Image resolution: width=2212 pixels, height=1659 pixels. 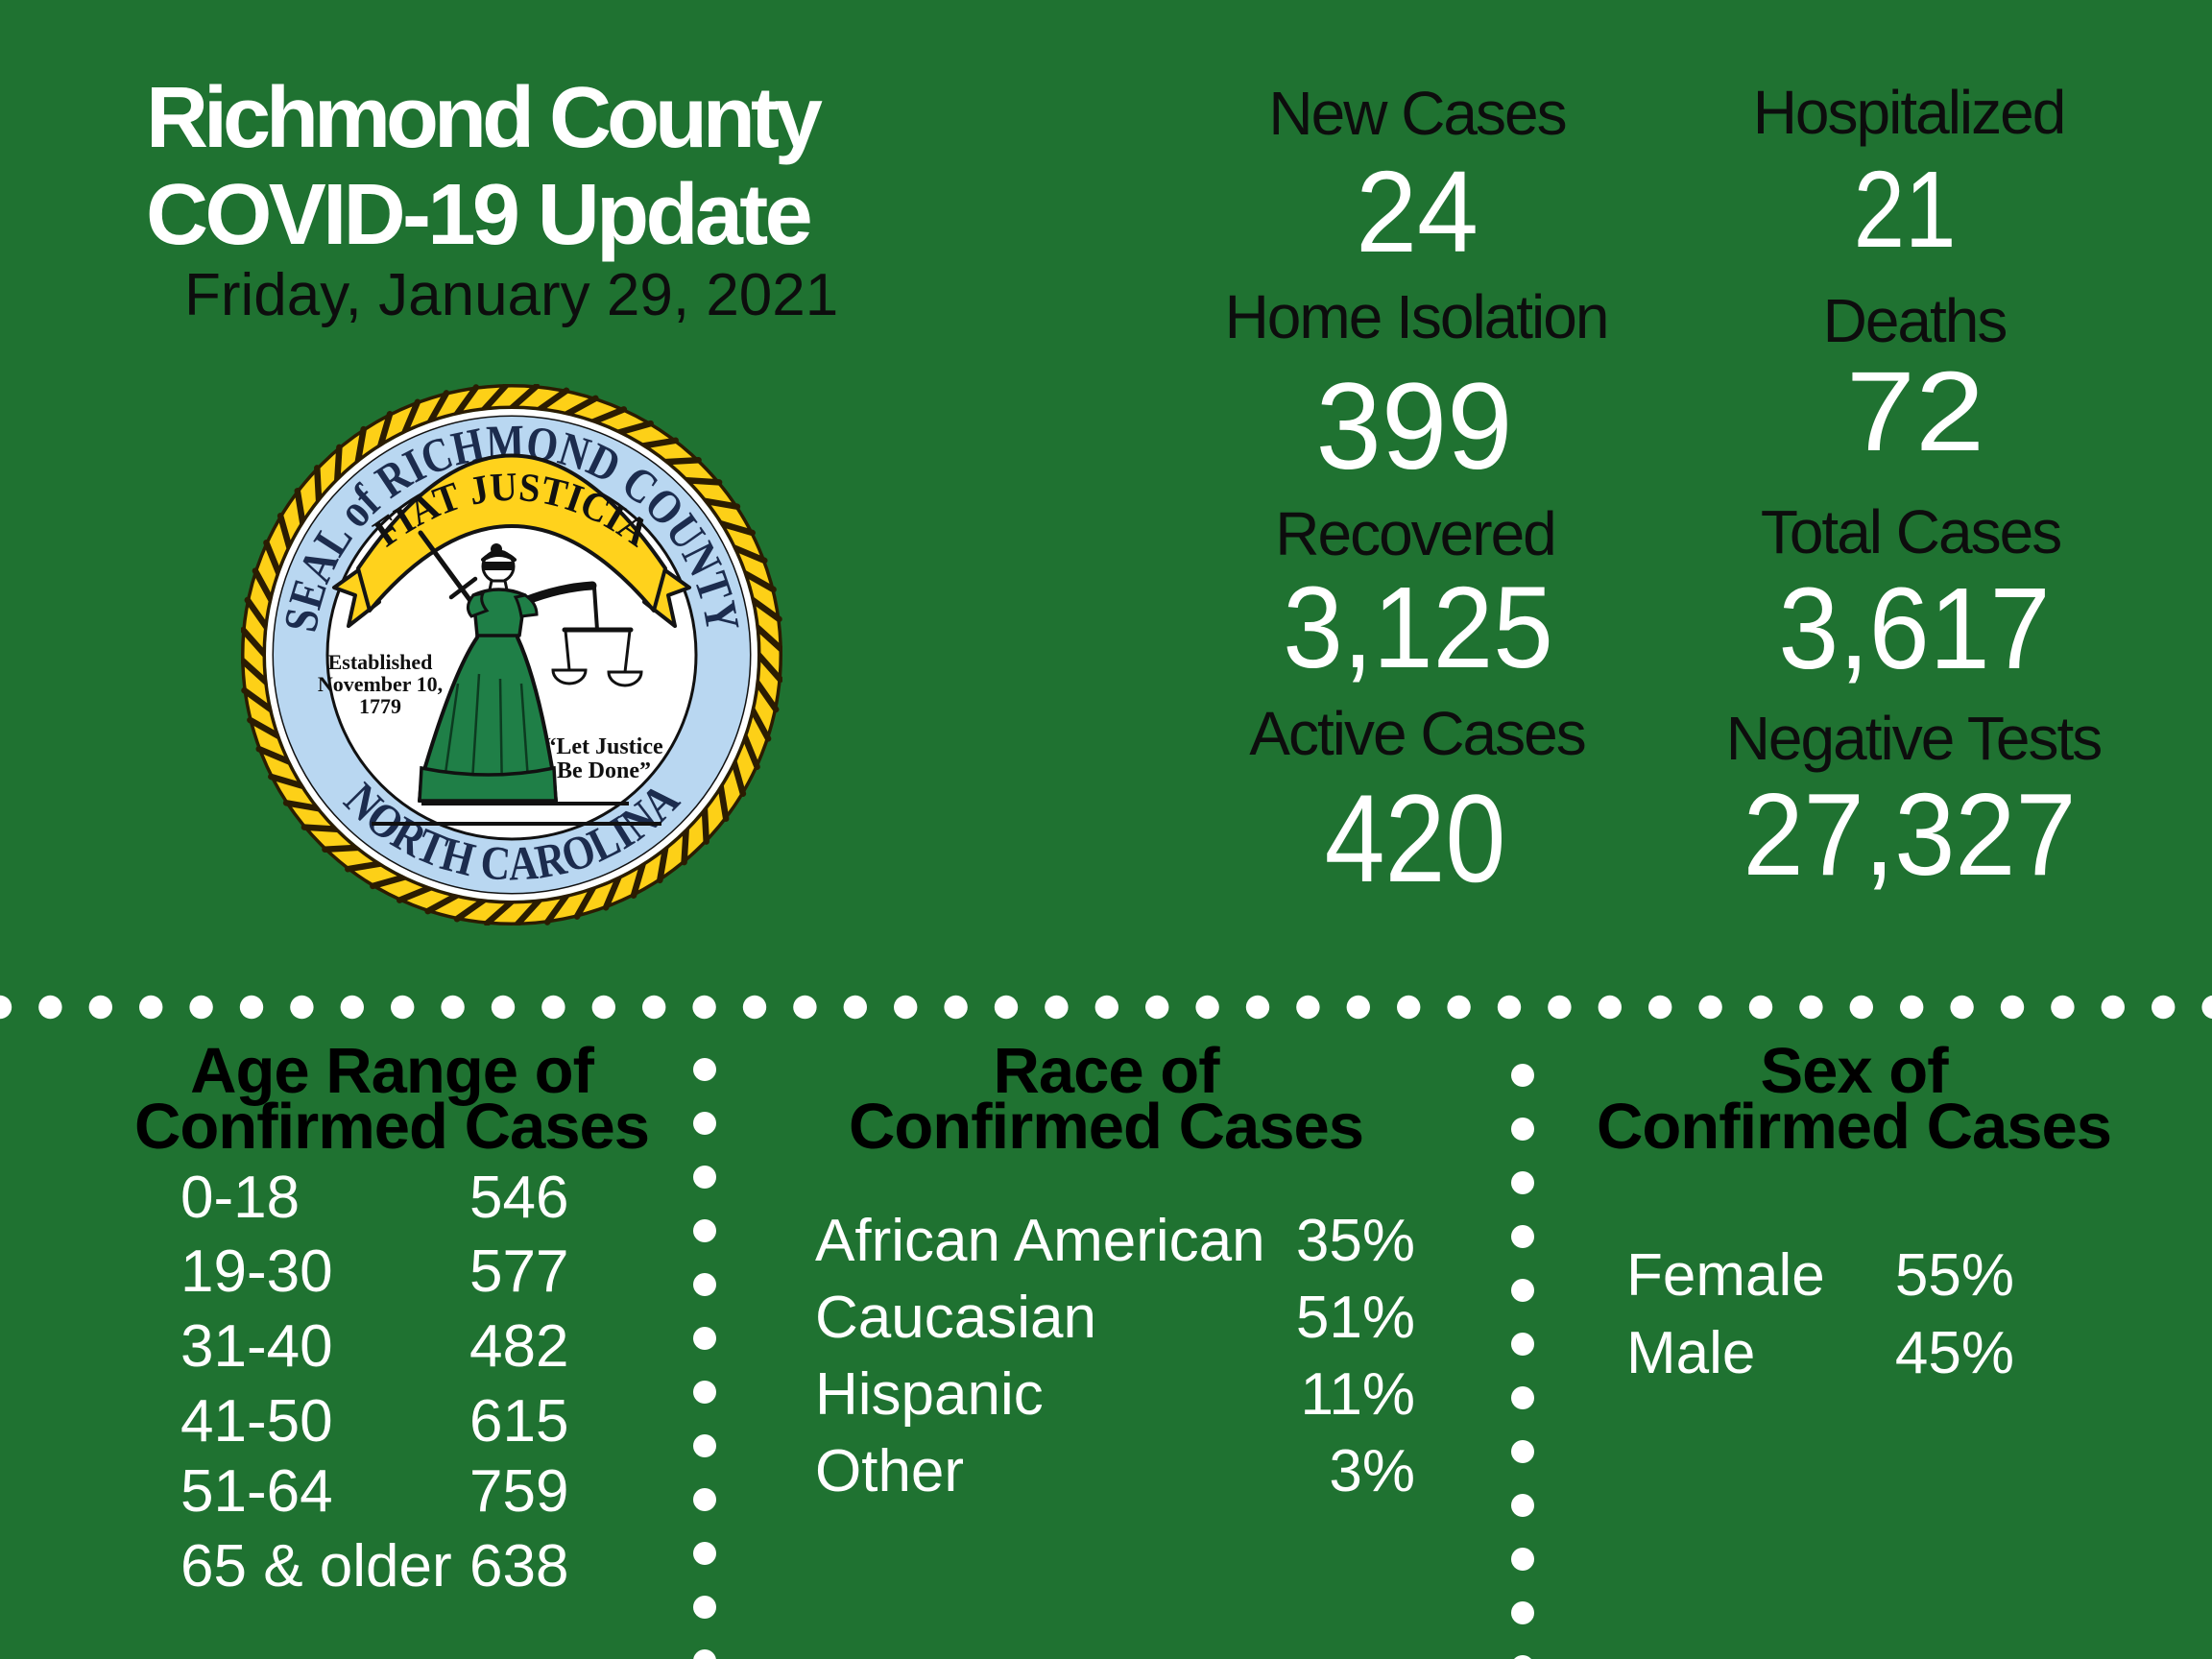 What do you see at coordinates (380, 684) in the screenshot?
I see `svg-text: November 10,` at bounding box center [380, 684].